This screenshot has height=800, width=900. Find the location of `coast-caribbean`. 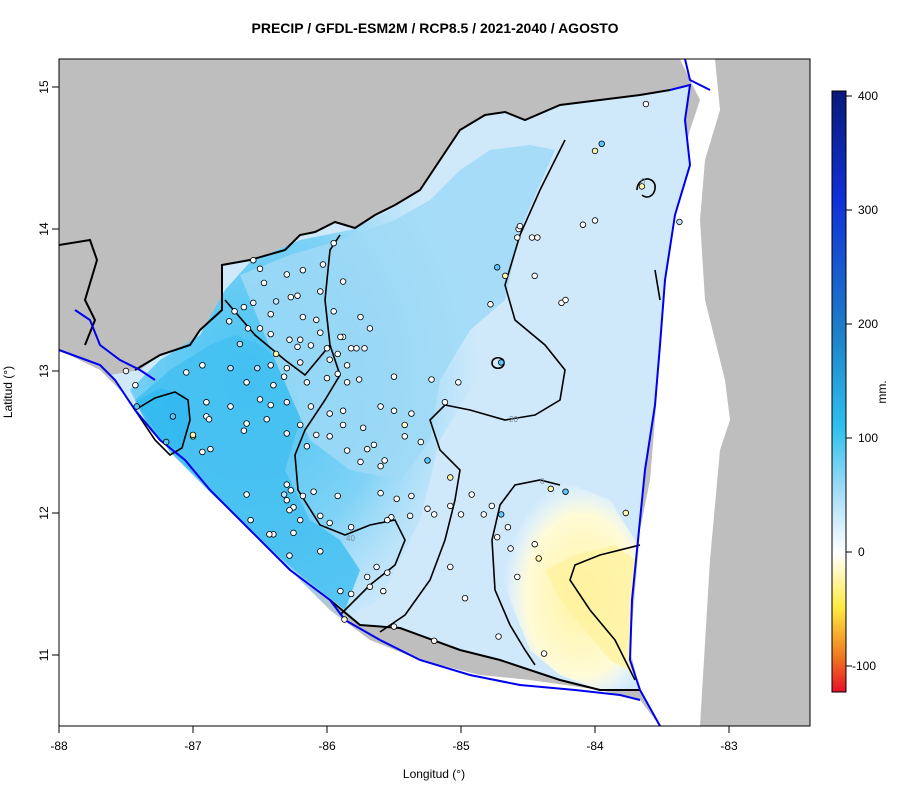

coast-caribbean is located at coordinates (660, 404).